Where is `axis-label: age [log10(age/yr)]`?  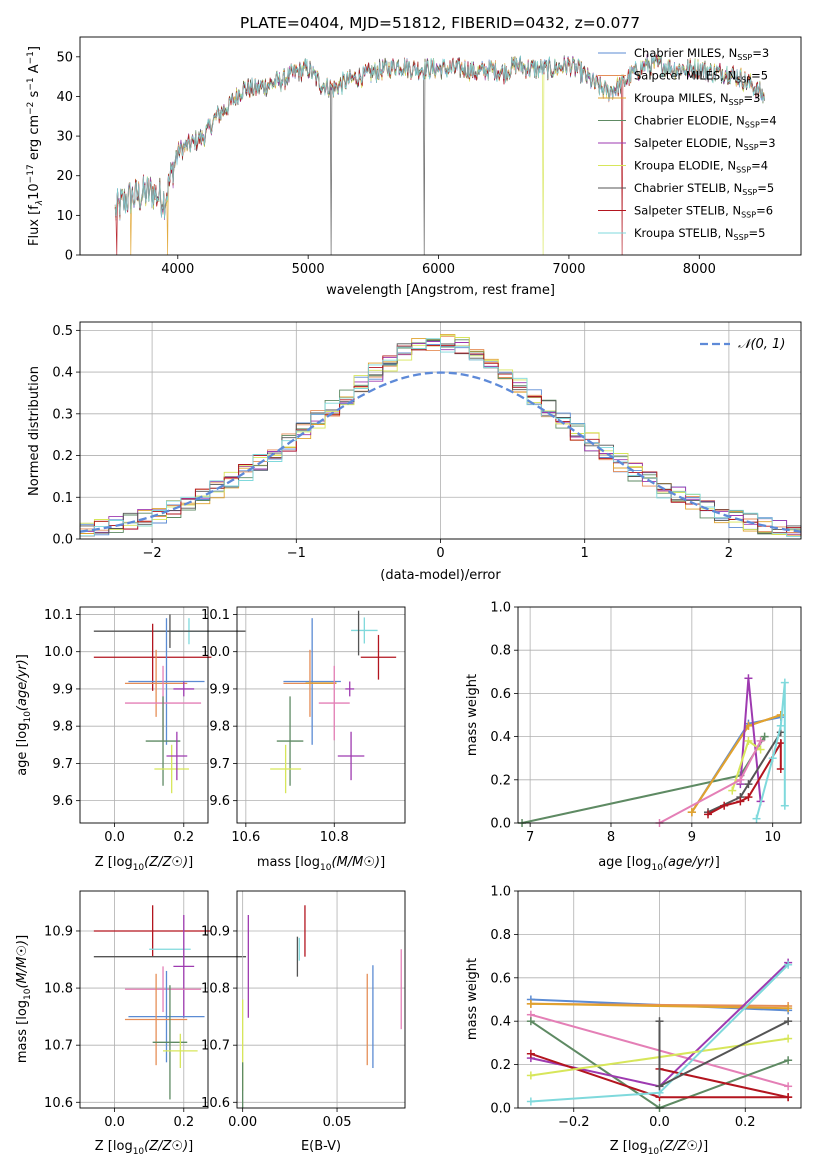 axis-label: age [log10(age/yr)] is located at coordinates (659, 864).